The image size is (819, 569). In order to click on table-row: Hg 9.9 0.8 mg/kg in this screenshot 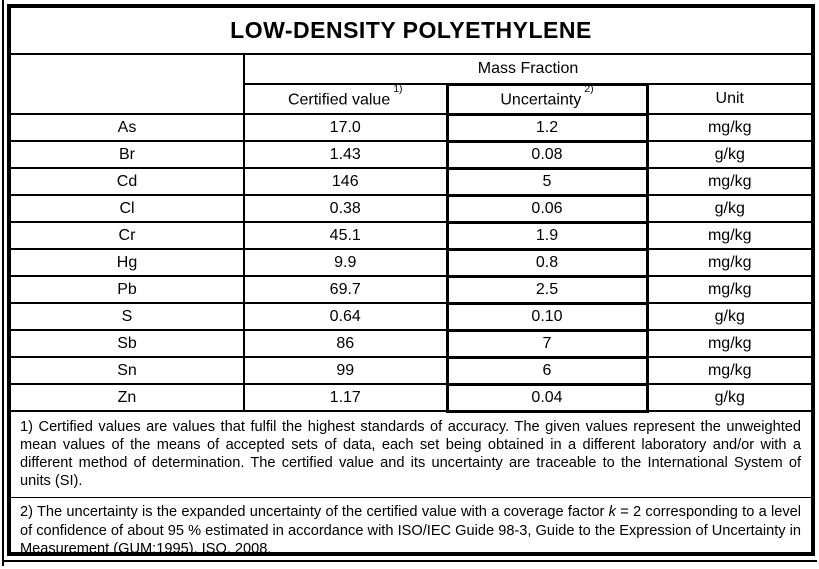, I will do `click(411, 262)`.